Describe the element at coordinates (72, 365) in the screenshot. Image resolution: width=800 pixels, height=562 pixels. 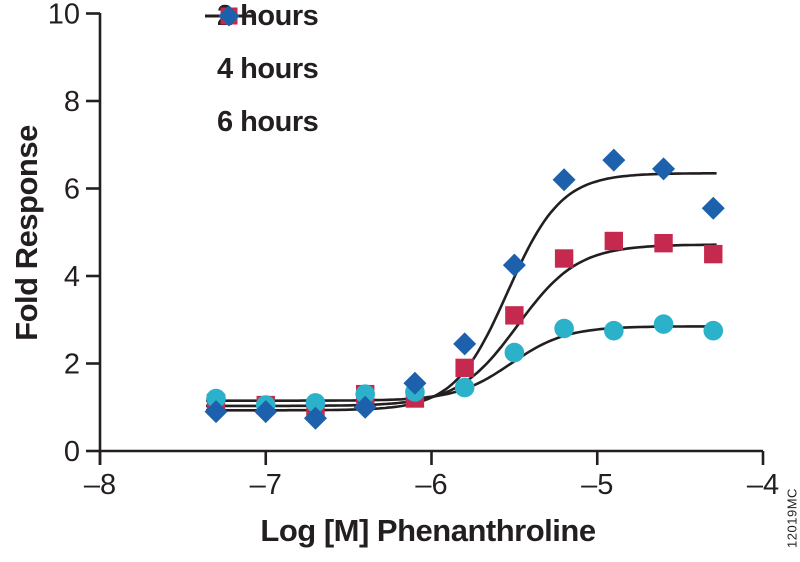
I see `y-tick-label: 2` at that location.